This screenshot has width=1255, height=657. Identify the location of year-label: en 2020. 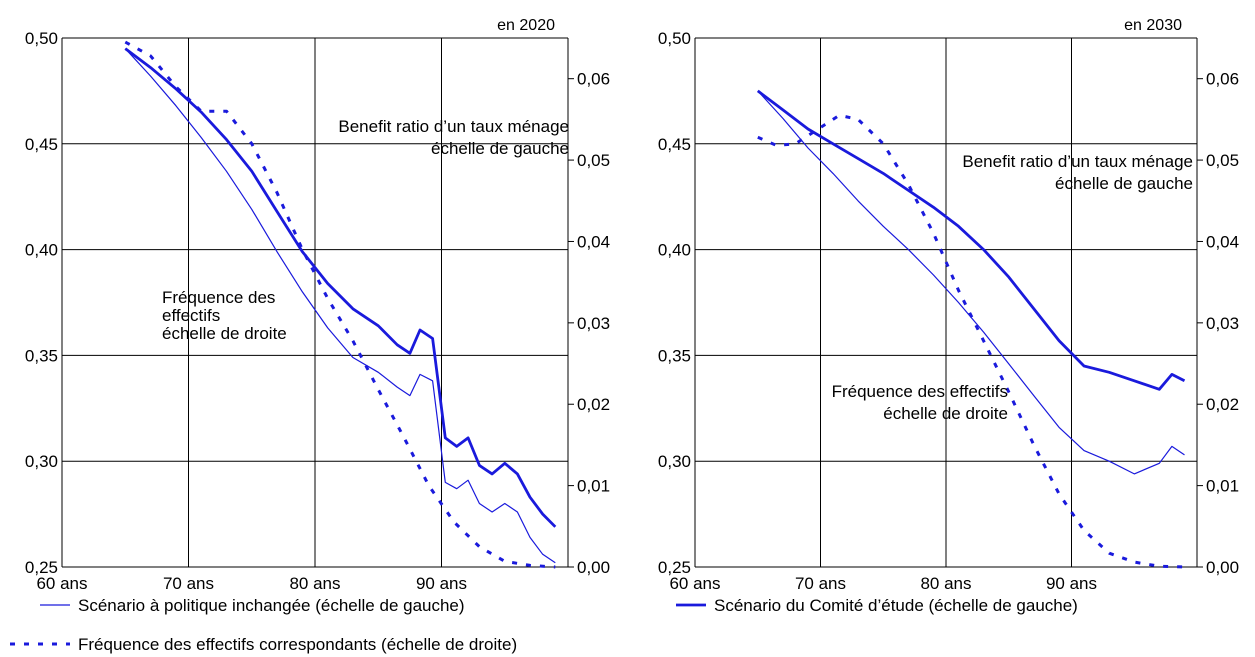
(526, 25).